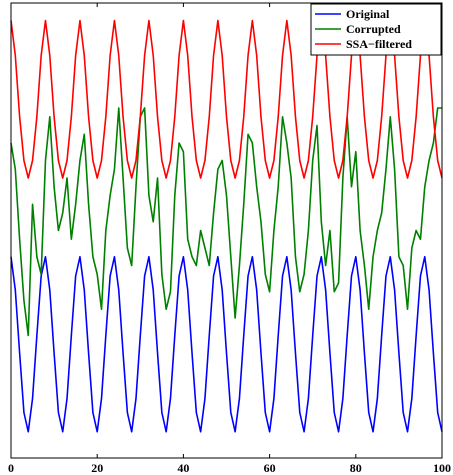  I want to click on x-tick-label: 100, so click(442, 468).